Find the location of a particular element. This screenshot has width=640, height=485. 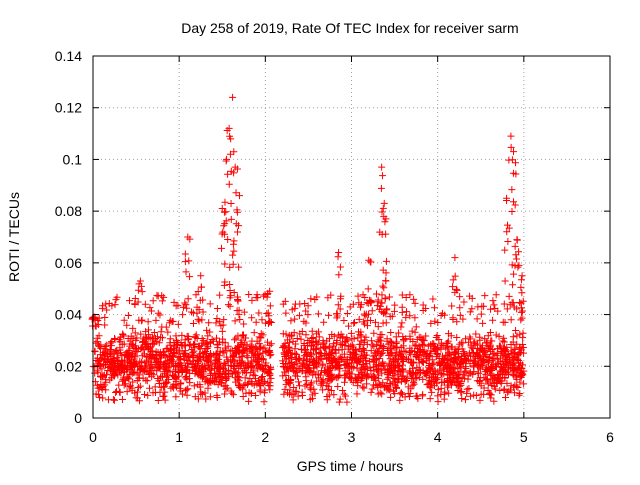

y-tick-label: 0.14 is located at coordinates (68, 56).